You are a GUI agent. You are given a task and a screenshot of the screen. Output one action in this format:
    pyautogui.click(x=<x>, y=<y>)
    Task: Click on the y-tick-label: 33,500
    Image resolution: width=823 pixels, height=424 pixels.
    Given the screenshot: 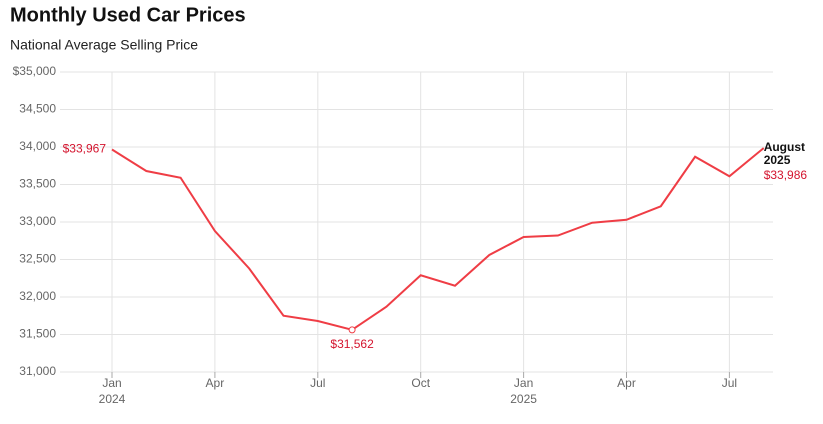 What is the action you would take?
    pyautogui.click(x=37, y=184)
    